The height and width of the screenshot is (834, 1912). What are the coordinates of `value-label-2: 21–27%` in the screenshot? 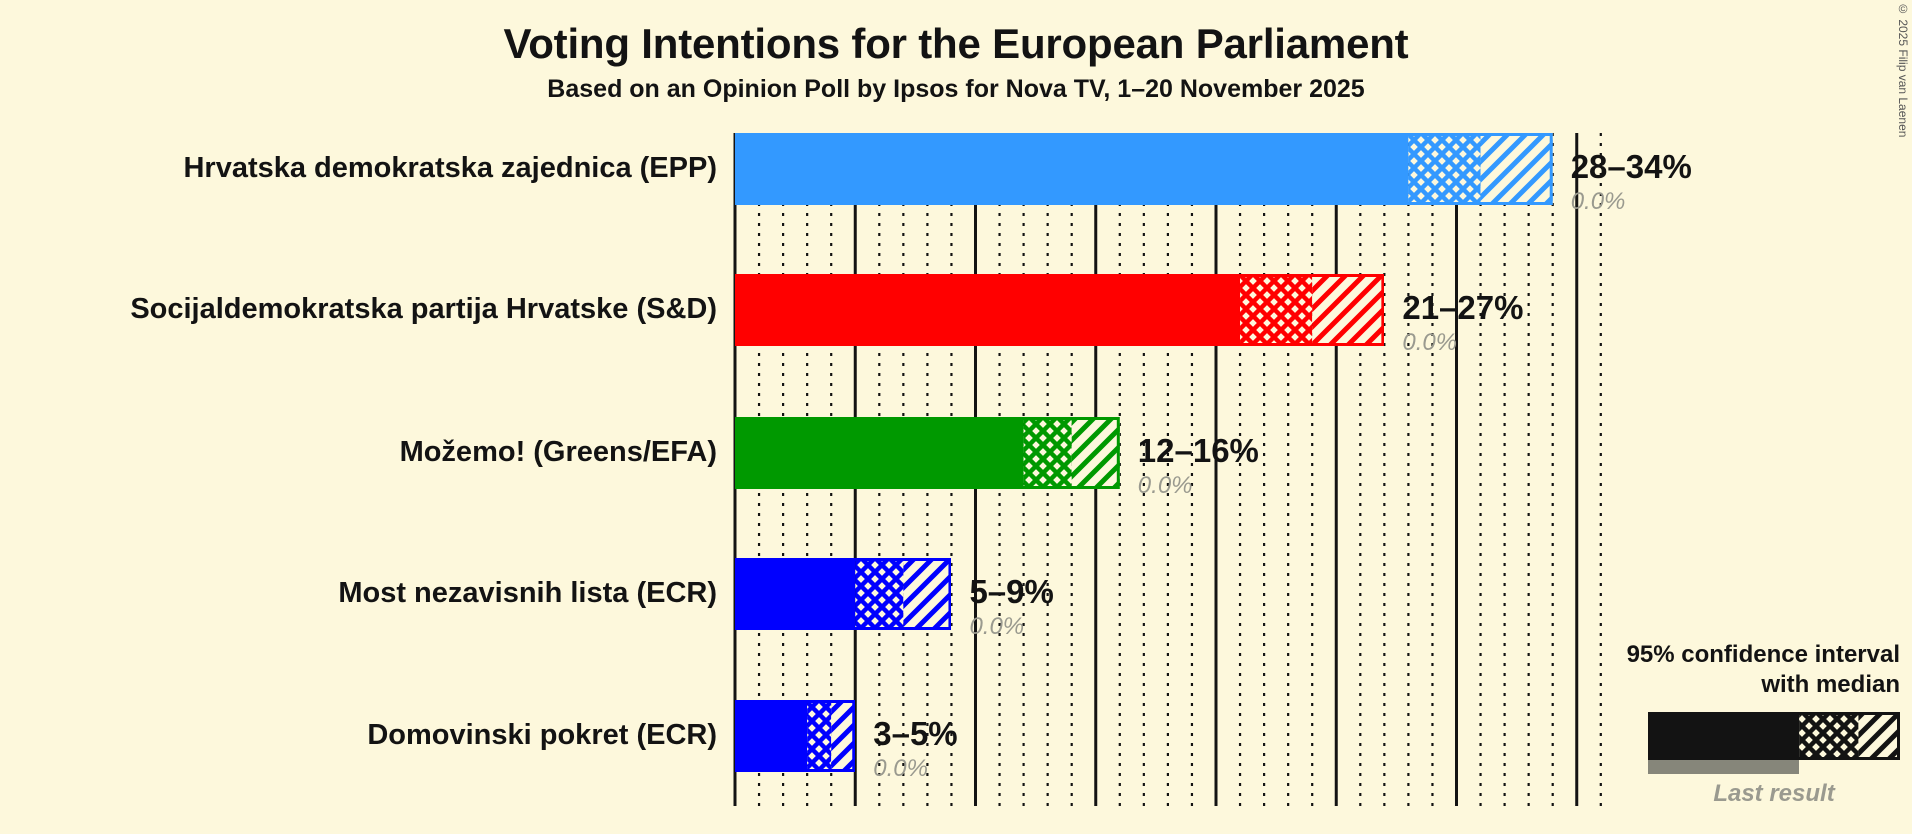 It's located at (1463, 307).